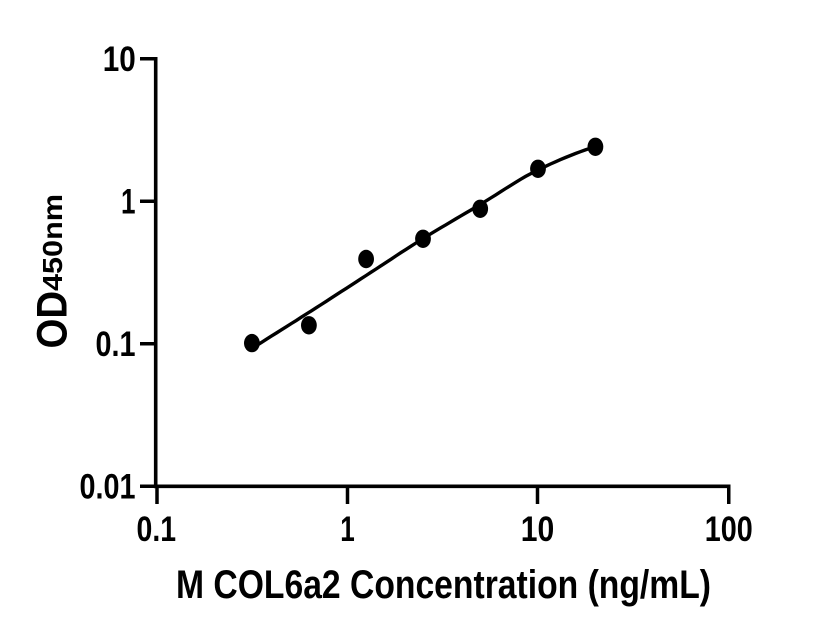 Image resolution: width=816 pixels, height=640 pixels. I want to click on svg-text: OD450nm, so click(52, 271).